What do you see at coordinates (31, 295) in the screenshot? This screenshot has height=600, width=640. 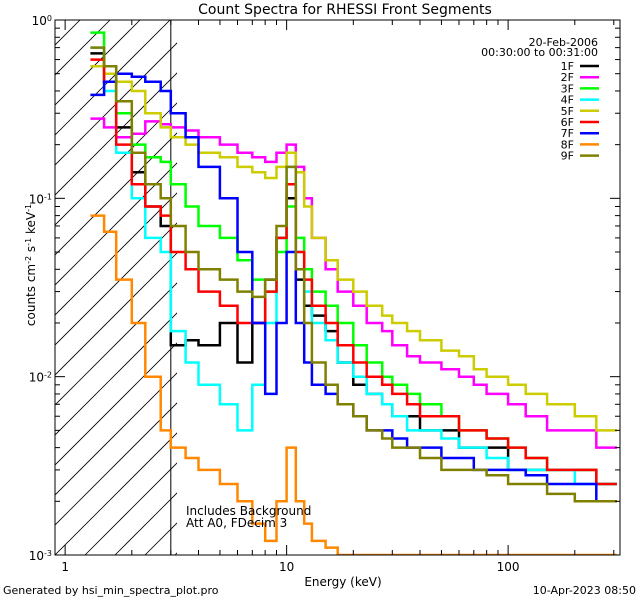 I see `y-axis-label-main: counts cm` at bounding box center [31, 295].